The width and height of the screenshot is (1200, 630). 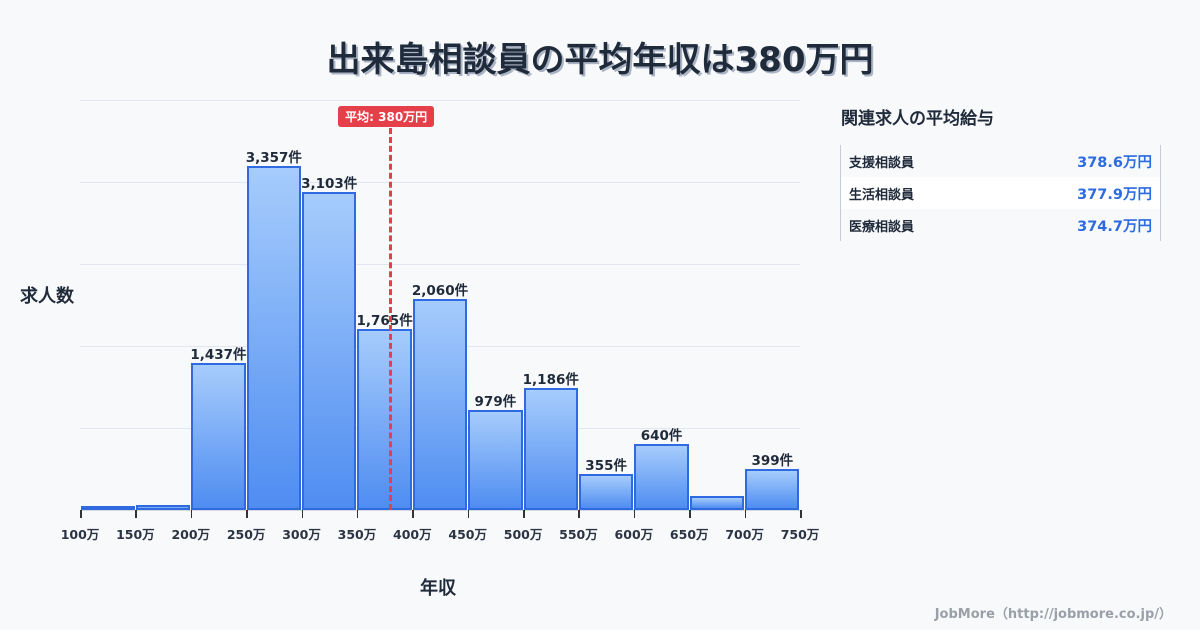 What do you see at coordinates (495, 401) in the screenshot?
I see `bar-value-label: 979件` at bounding box center [495, 401].